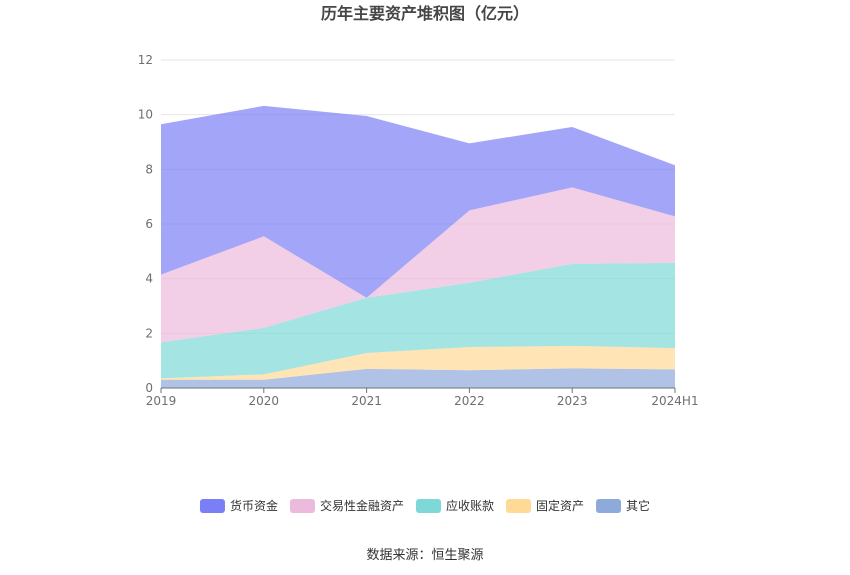  What do you see at coordinates (623, 505) in the screenshot?
I see `legend-item: 其它` at bounding box center [623, 505].